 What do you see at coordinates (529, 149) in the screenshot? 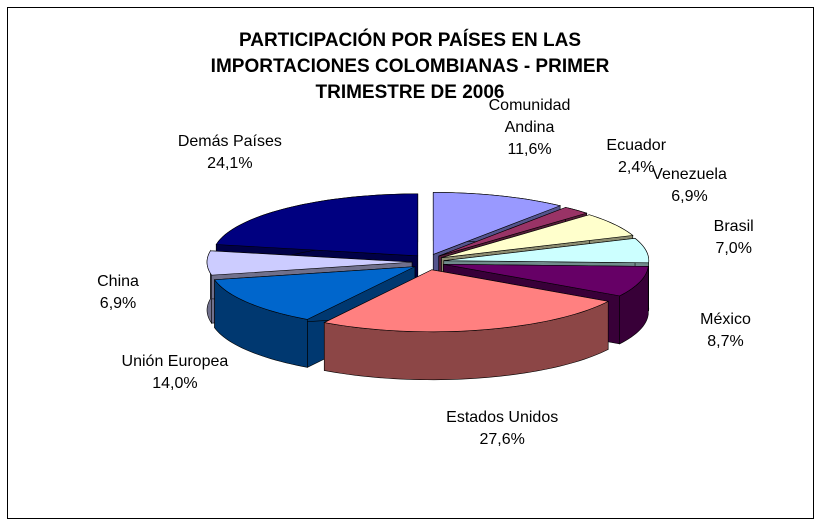
I see `label-value: 11,6%` at bounding box center [529, 149].